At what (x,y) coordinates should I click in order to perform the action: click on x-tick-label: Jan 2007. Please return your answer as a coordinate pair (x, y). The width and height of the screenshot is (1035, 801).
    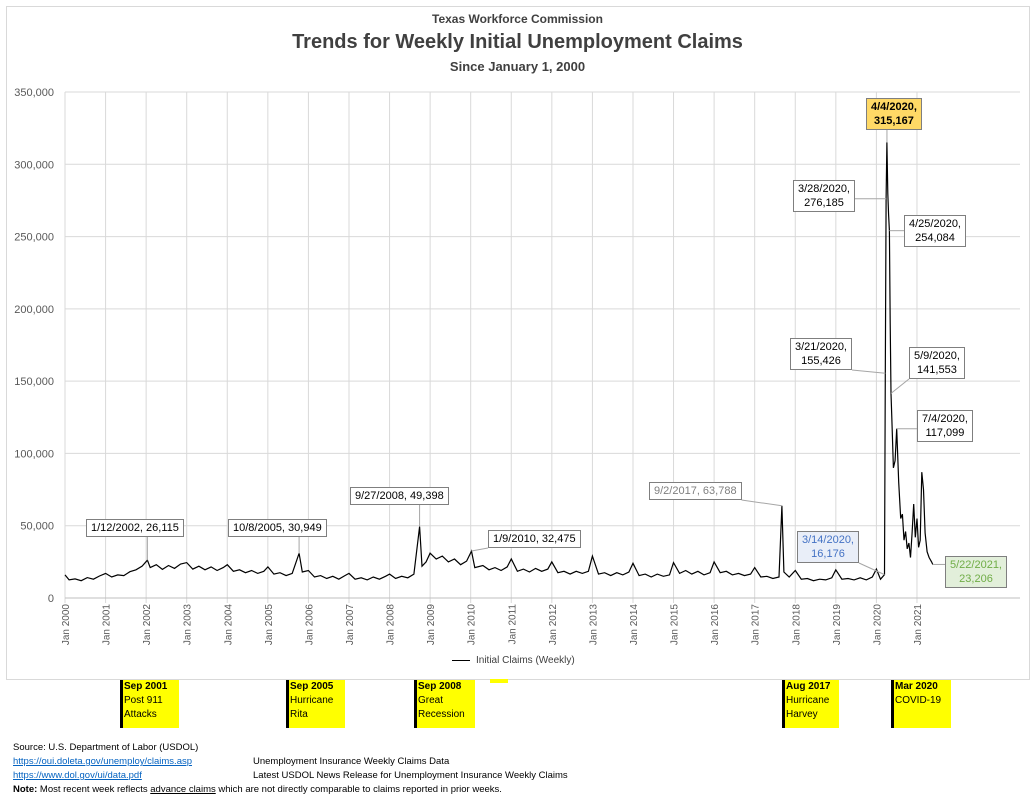
    Looking at the image, I should click on (350, 625).